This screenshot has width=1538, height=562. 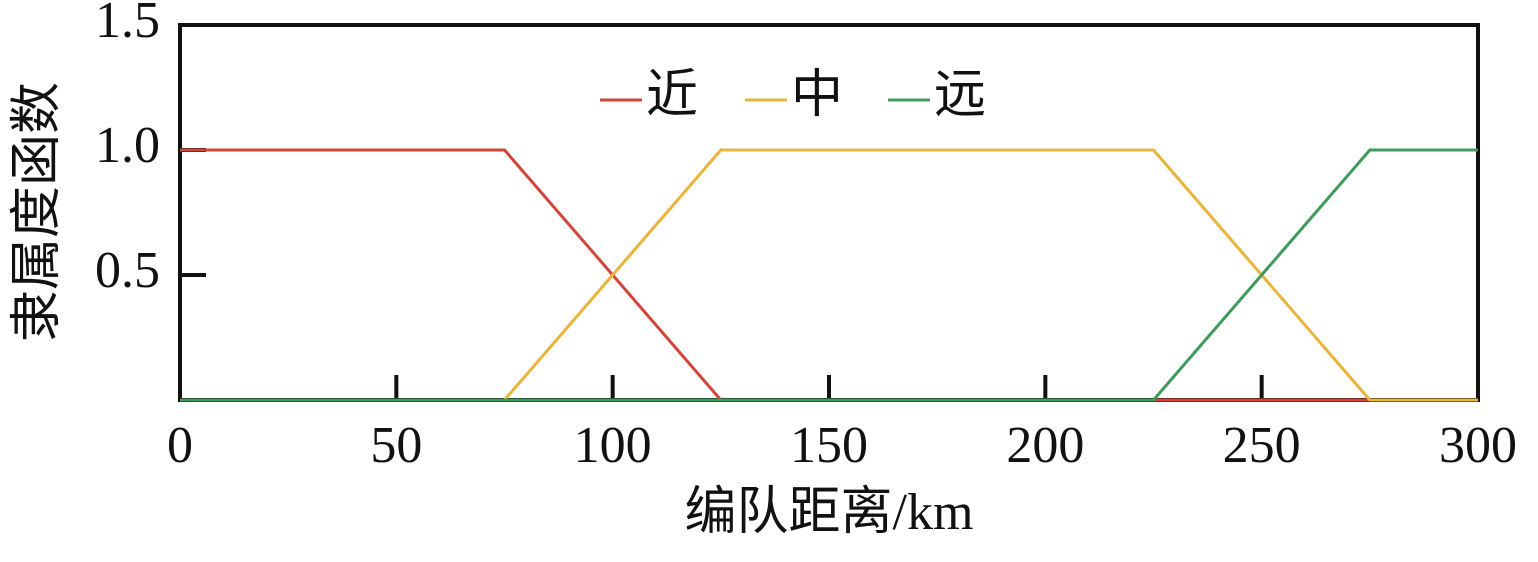 I want to click on x-tick-label: 0, so click(x=180, y=445).